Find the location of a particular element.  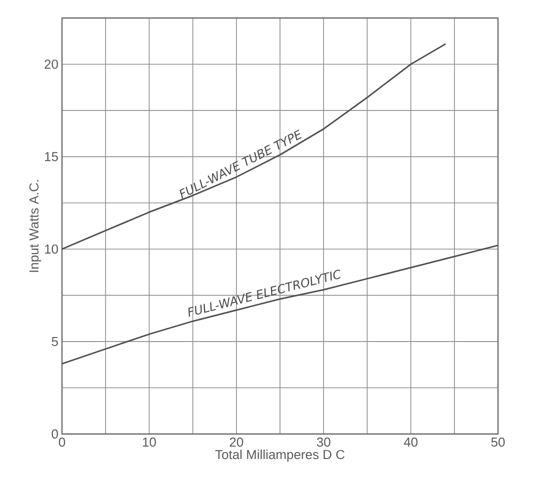

y-tick-label: 10 is located at coordinates (51, 249).